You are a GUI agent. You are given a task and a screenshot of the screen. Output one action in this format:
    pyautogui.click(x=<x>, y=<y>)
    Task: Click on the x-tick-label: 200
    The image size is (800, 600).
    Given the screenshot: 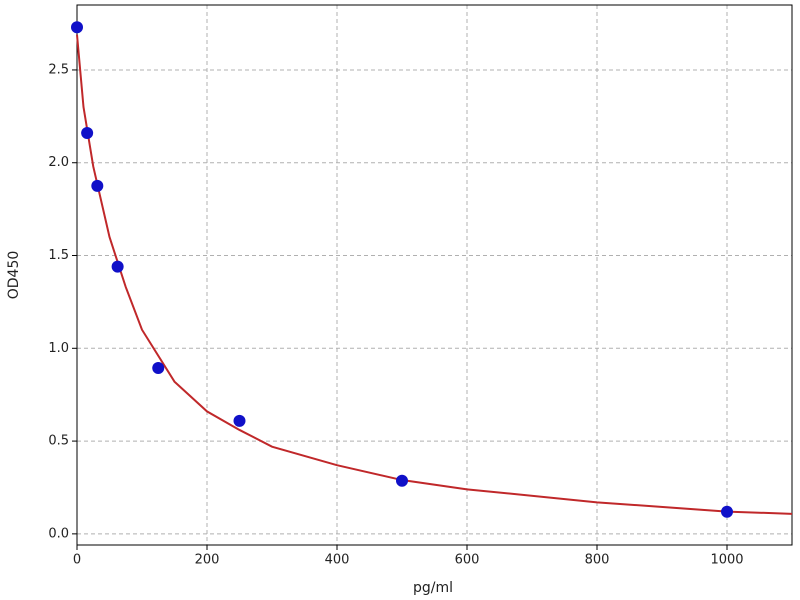 What is the action you would take?
    pyautogui.click(x=207, y=560)
    